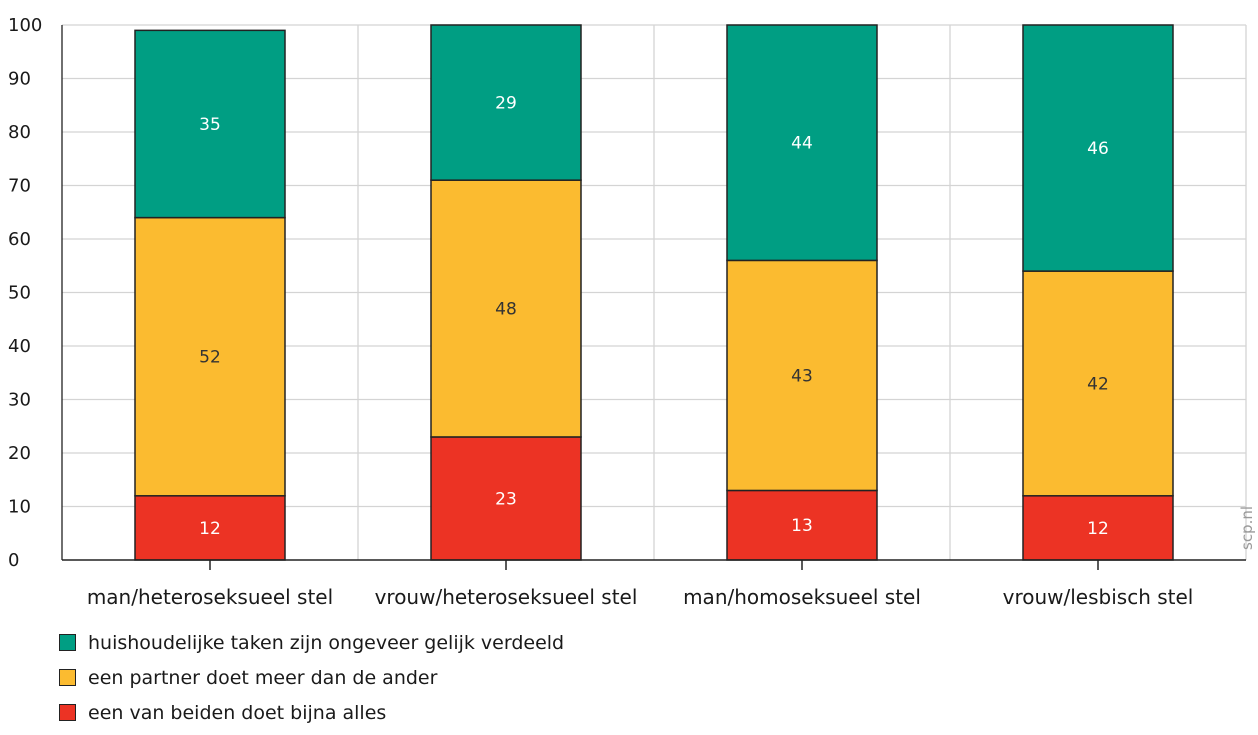 This screenshot has height=735, width=1258. What do you see at coordinates (19, 239) in the screenshot?
I see `y-tick-label: 60` at bounding box center [19, 239].